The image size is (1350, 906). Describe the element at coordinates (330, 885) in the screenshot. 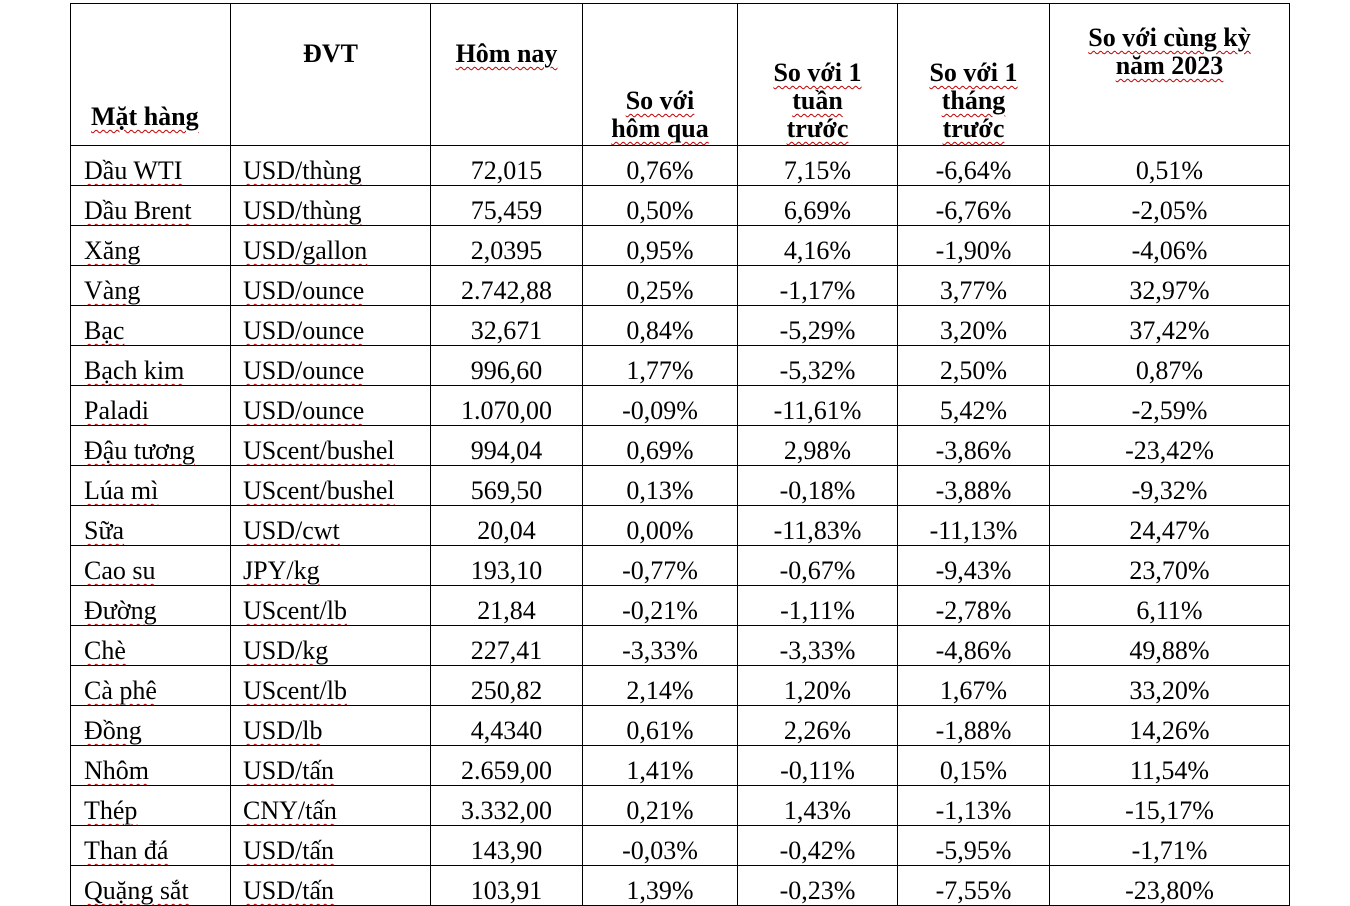

I see `cell-unit: USD/tấn` at that location.